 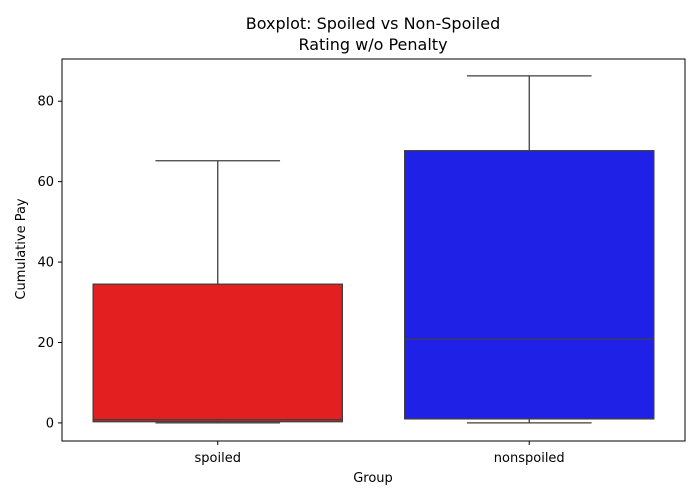 What do you see at coordinates (217, 353) in the screenshot?
I see `box-spoiled` at bounding box center [217, 353].